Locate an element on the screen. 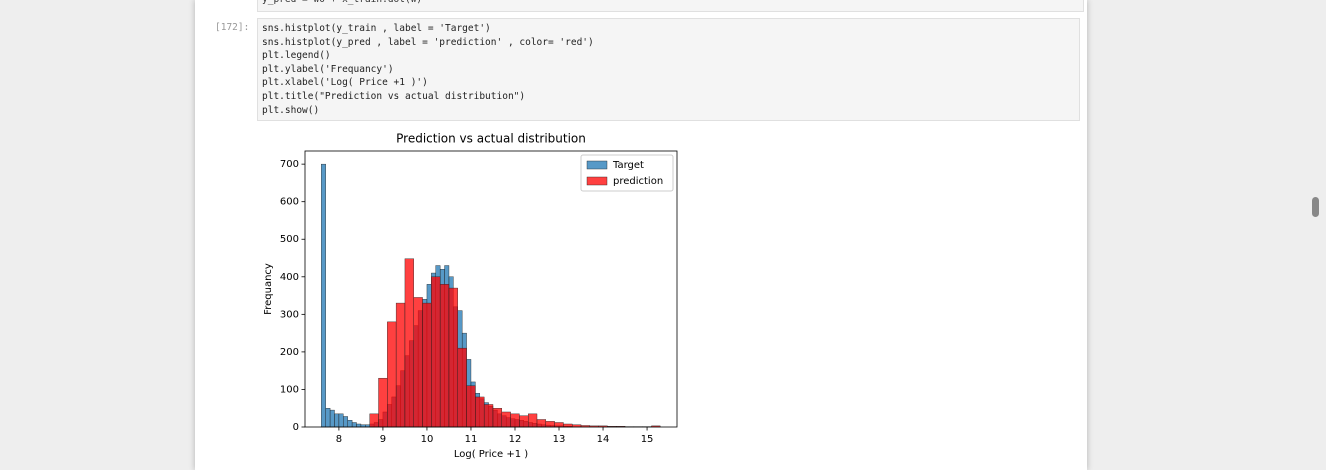 The image size is (1326, 470). x-axis-label: Log( Price +1 ) is located at coordinates (491, 454).